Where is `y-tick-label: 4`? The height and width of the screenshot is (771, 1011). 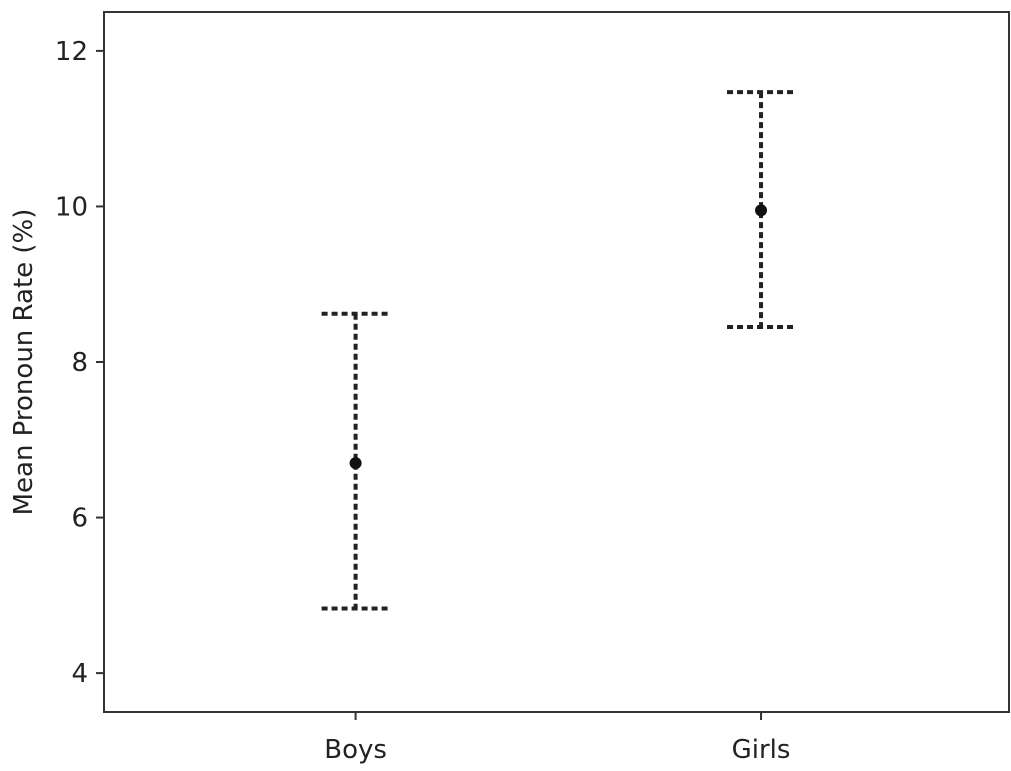
y-tick-label: 4 is located at coordinates (79, 674).